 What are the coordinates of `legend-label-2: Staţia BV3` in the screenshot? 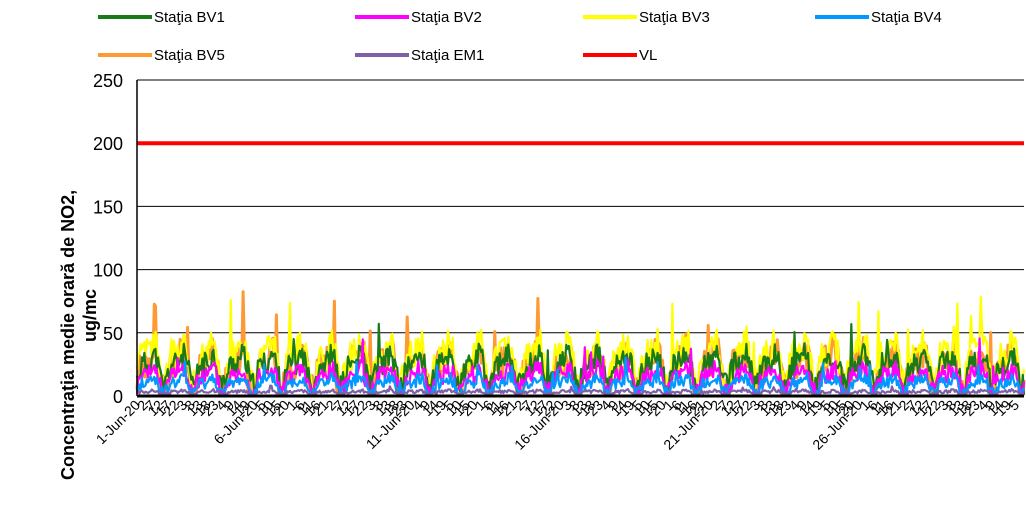 It's located at (674, 17).